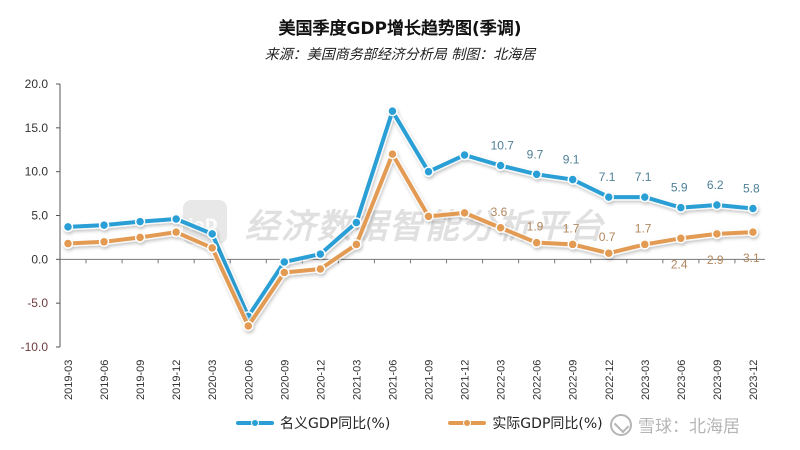 This screenshot has height=450, width=800. Describe the element at coordinates (35, 347) in the screenshot. I see `y-tick-label: -10.0` at that location.